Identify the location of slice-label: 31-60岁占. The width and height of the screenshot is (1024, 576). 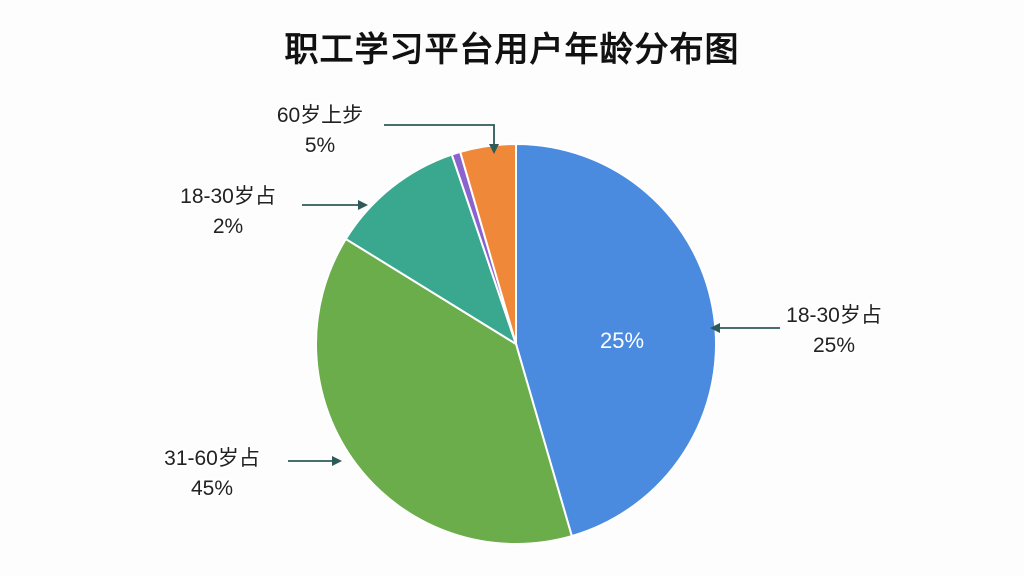
(212, 458).